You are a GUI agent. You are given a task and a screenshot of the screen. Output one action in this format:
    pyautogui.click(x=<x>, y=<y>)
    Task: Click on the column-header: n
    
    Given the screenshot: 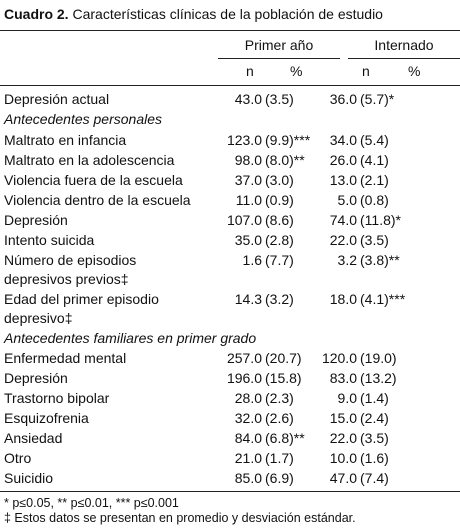 What is the action you would take?
    pyautogui.click(x=250, y=71)
    